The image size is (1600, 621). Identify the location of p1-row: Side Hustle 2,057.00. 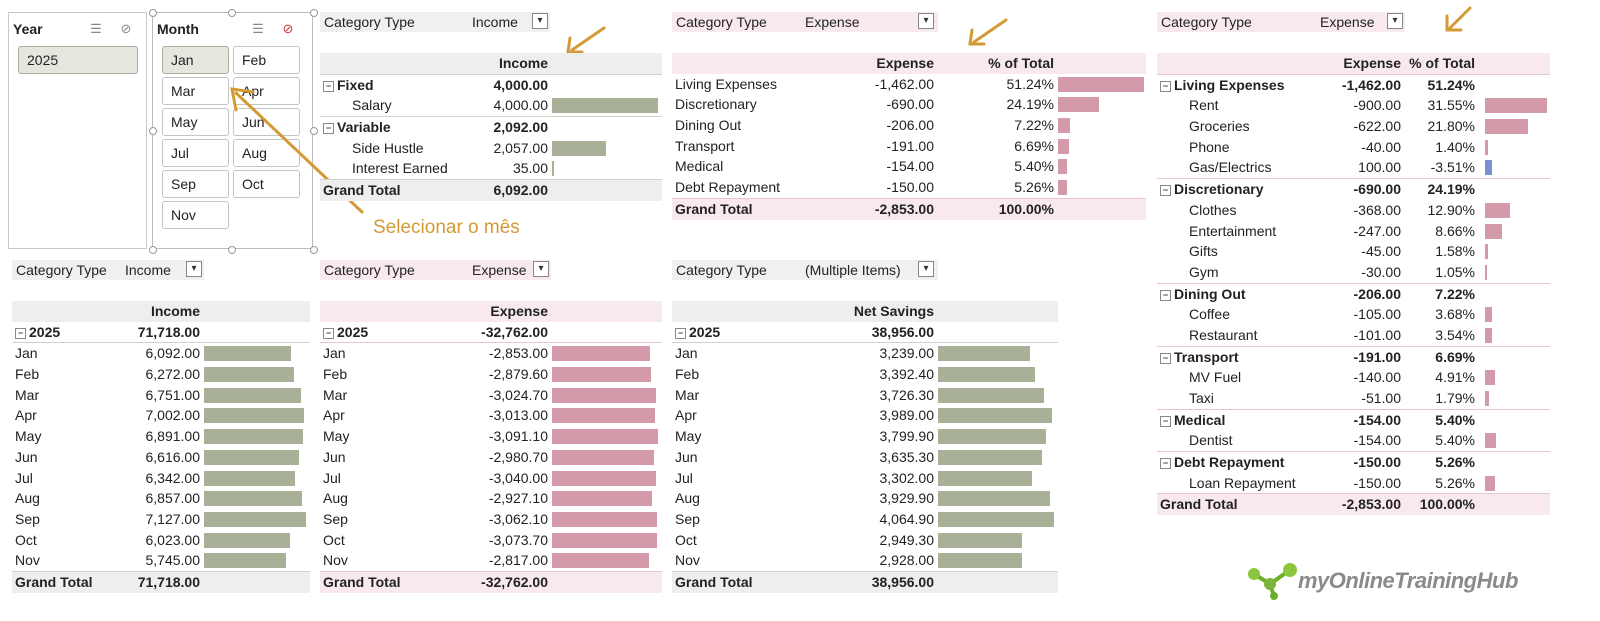
(491, 148).